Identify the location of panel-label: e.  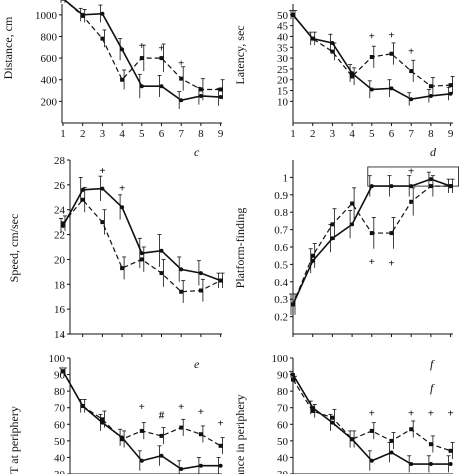
(197, 364).